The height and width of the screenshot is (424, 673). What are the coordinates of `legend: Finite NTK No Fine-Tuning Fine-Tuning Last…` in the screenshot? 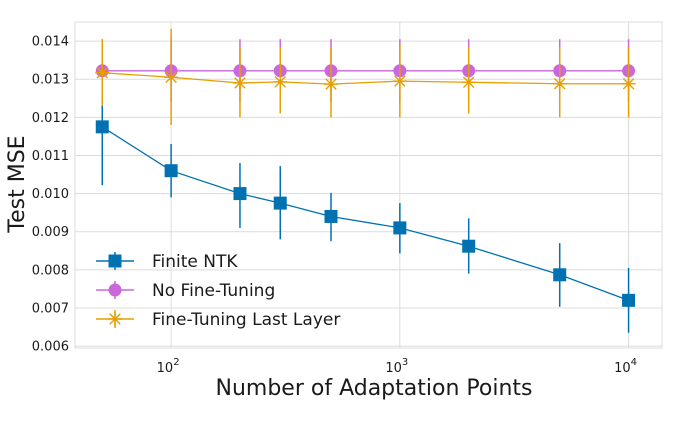 It's located at (218, 291).